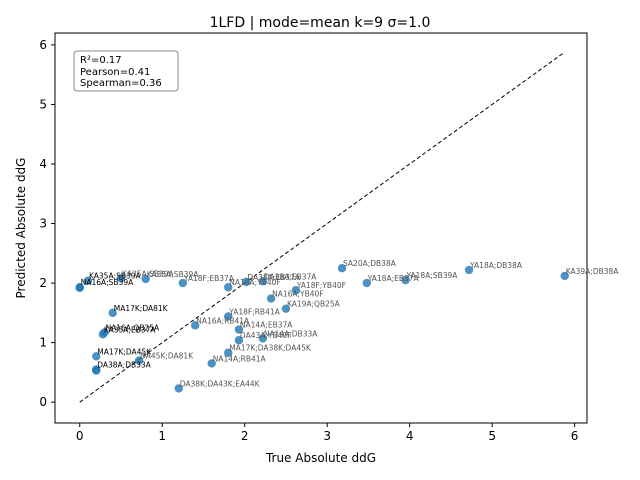 This screenshot has height=480, width=640. Describe the element at coordinates (80, 436) in the screenshot. I see `x-tick-label: 0` at that location.